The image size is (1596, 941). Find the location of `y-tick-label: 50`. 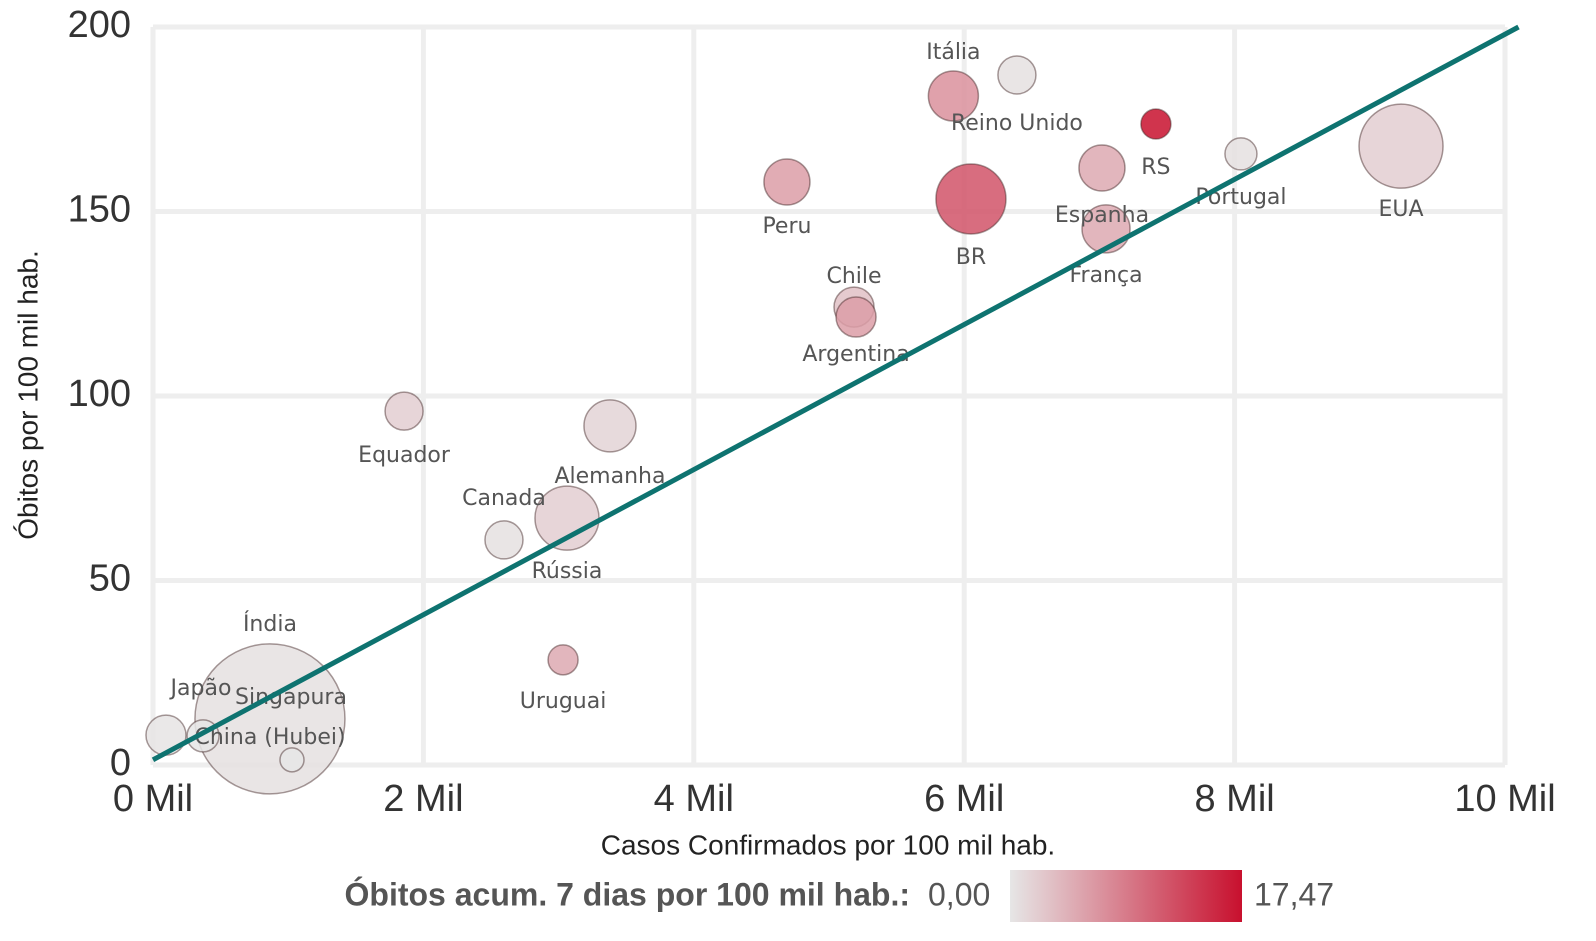

y-tick-label: 50 is located at coordinates (110, 579).